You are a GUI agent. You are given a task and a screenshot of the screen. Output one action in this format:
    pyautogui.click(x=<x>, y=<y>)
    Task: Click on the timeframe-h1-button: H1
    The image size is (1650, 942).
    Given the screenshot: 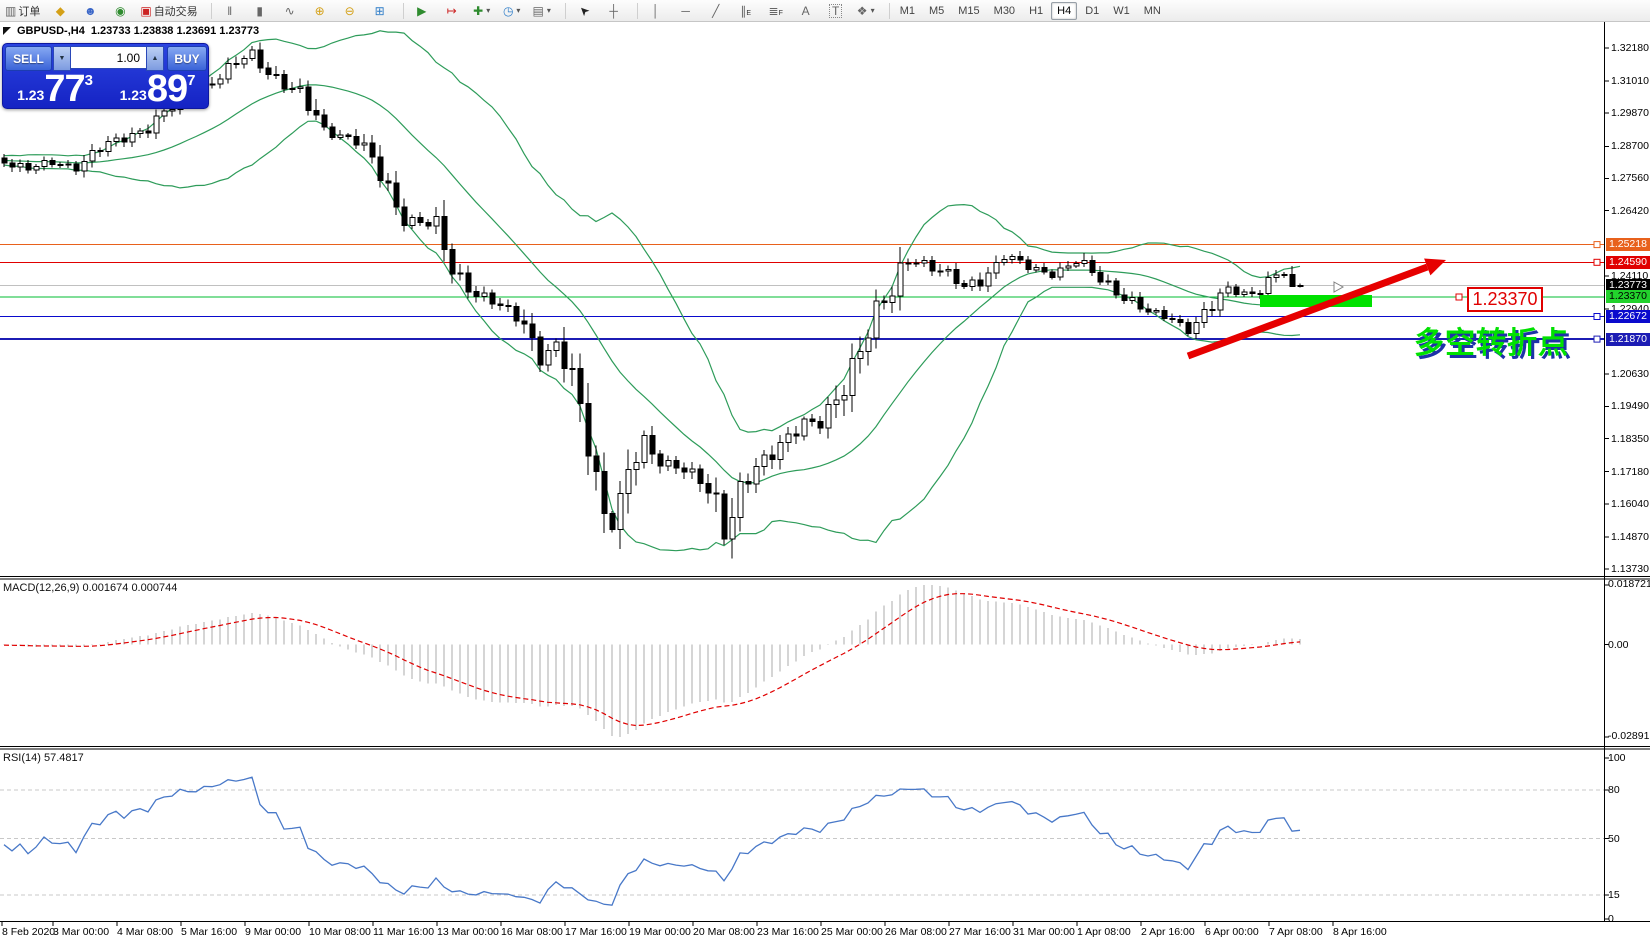 What is the action you would take?
    pyautogui.click(x=1036, y=10)
    